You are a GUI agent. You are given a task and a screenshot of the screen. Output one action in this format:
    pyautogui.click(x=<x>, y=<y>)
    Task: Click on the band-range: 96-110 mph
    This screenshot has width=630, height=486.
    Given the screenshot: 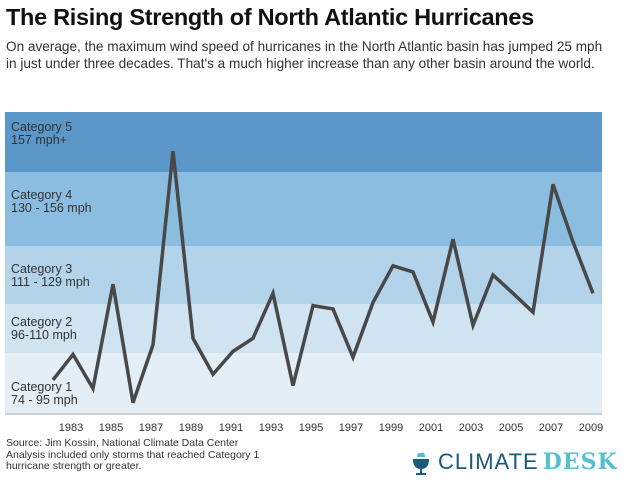 What is the action you would take?
    pyautogui.click(x=44, y=335)
    